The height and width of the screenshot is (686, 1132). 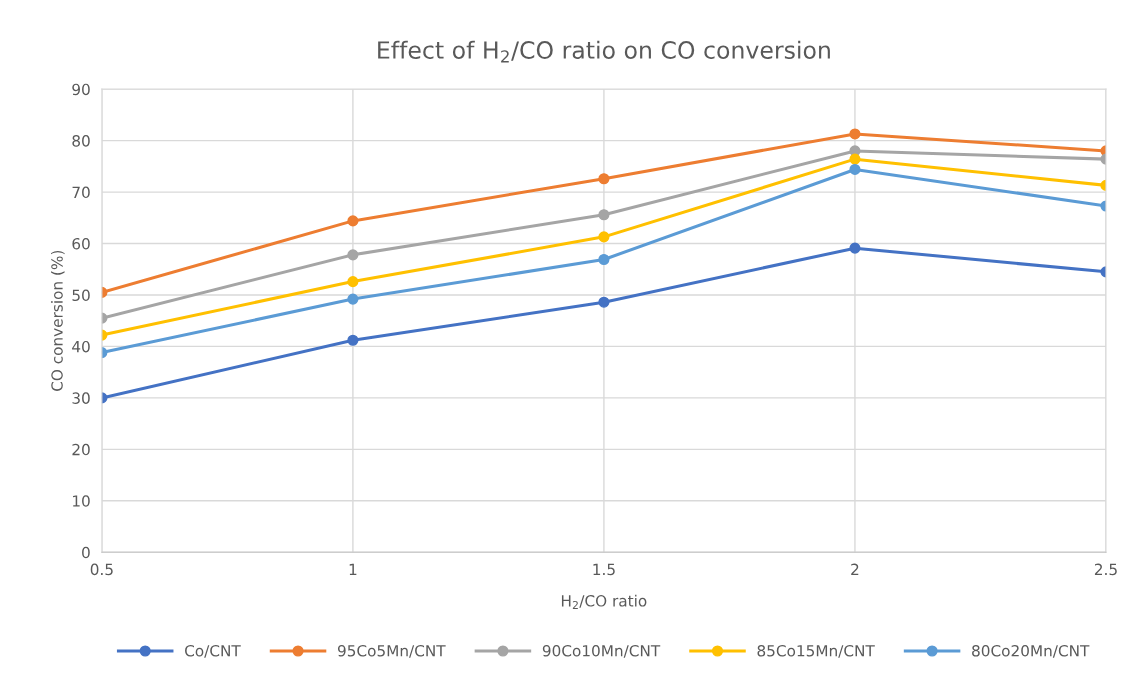 What do you see at coordinates (816, 651) in the screenshot?
I see `legend-label: 85Co15Mn/CNT` at bounding box center [816, 651].